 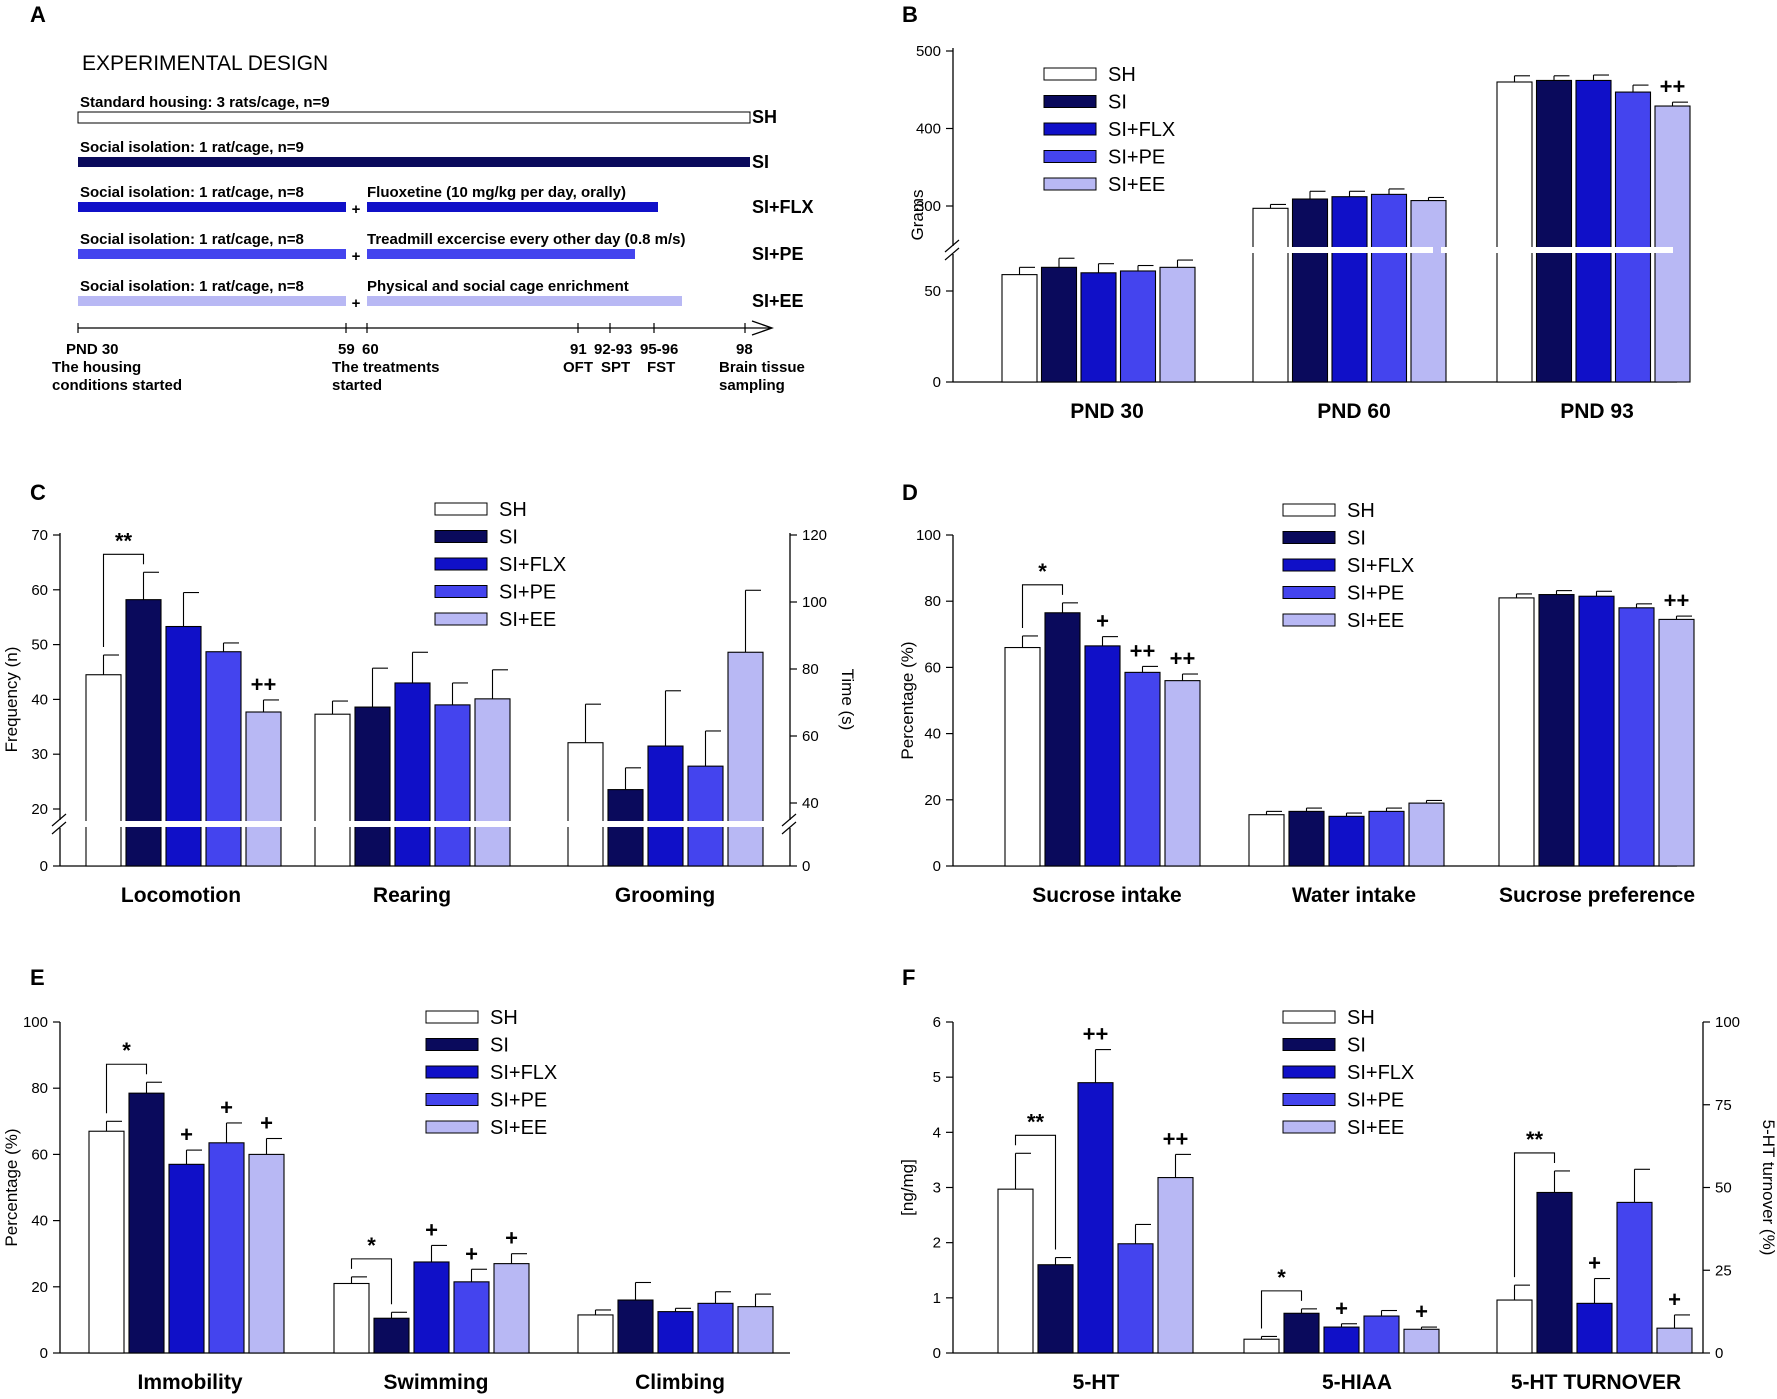 What do you see at coordinates (953, 250) in the screenshot?
I see `axis-break-mask` at bounding box center [953, 250].